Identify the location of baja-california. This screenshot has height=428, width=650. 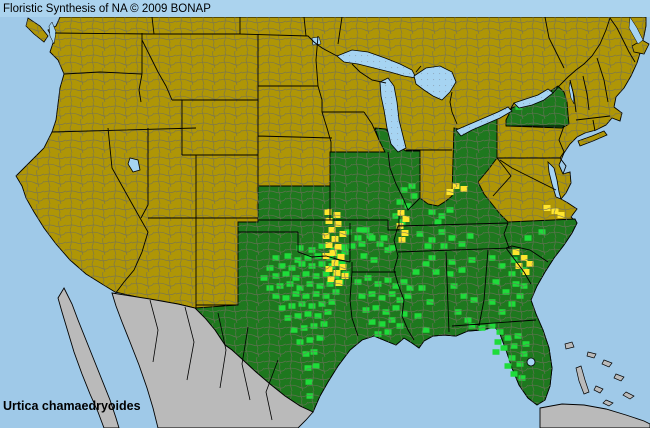
(88, 357).